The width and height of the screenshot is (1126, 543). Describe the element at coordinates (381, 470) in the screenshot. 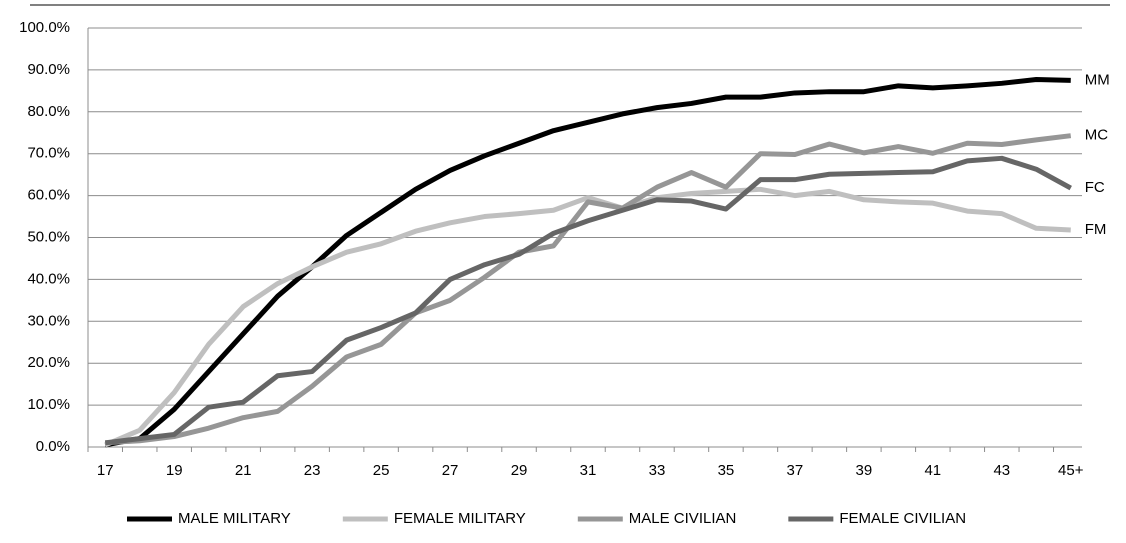

I see `x-tick-label: 25` at that location.